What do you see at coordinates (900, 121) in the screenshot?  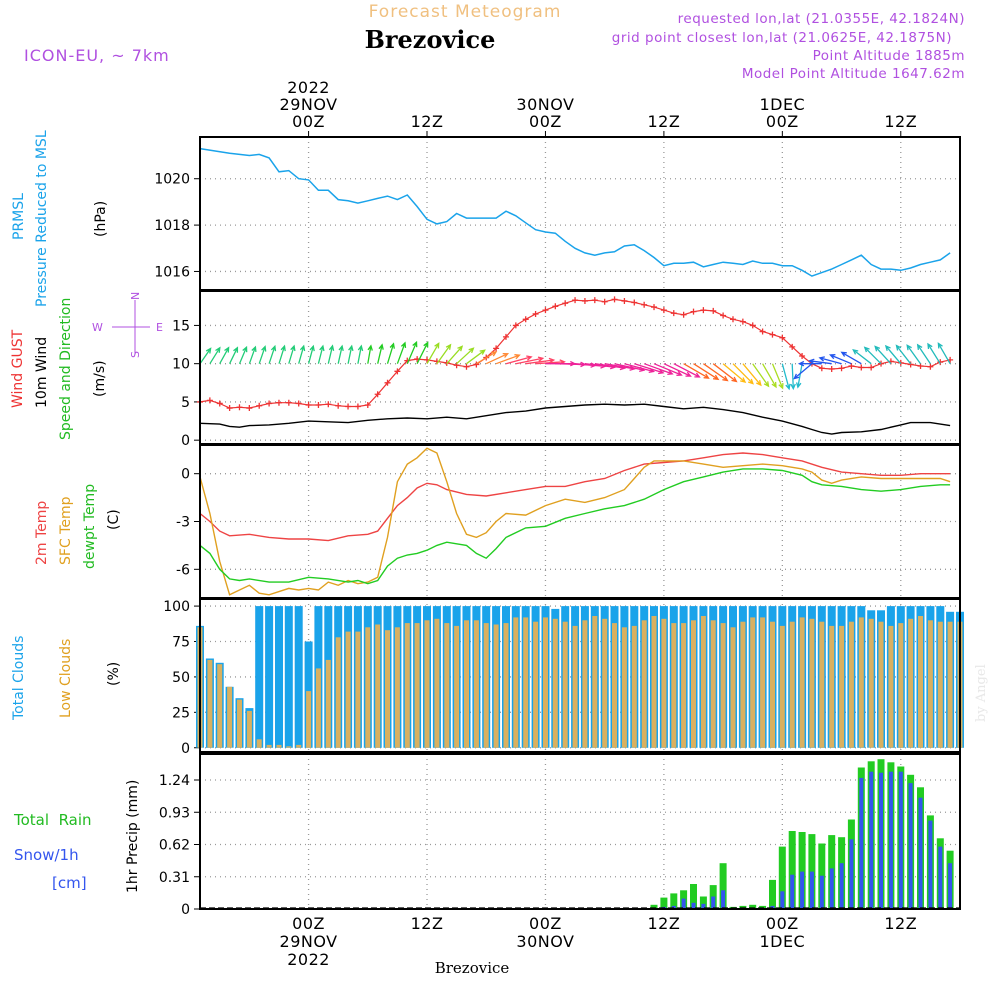 I see `top-axis-label-5-0: 12Z` at bounding box center [900, 121].